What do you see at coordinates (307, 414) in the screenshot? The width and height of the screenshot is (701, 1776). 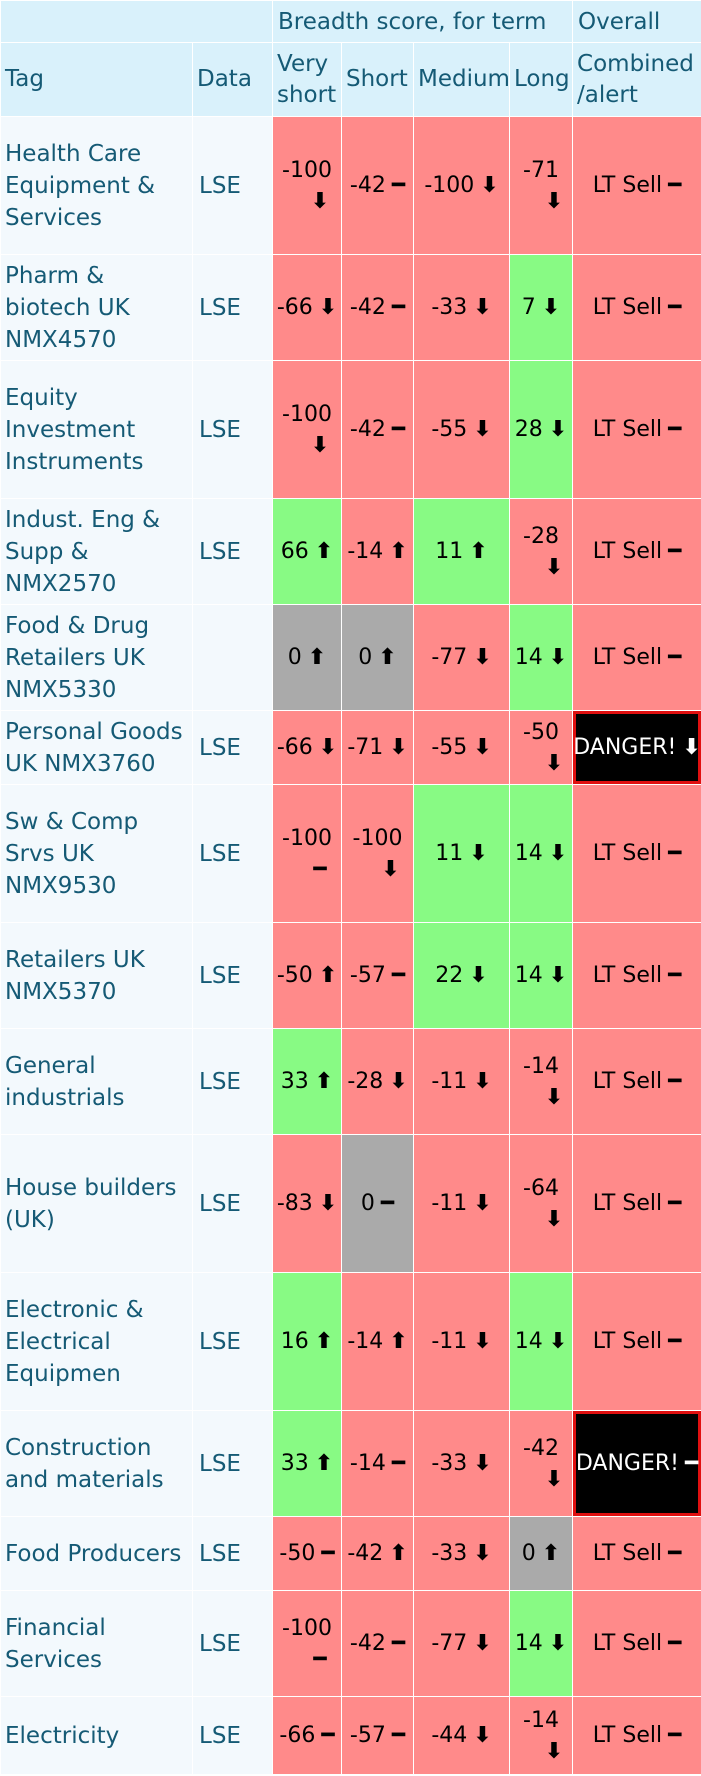 I see `very-short-score-value: -100` at bounding box center [307, 414].